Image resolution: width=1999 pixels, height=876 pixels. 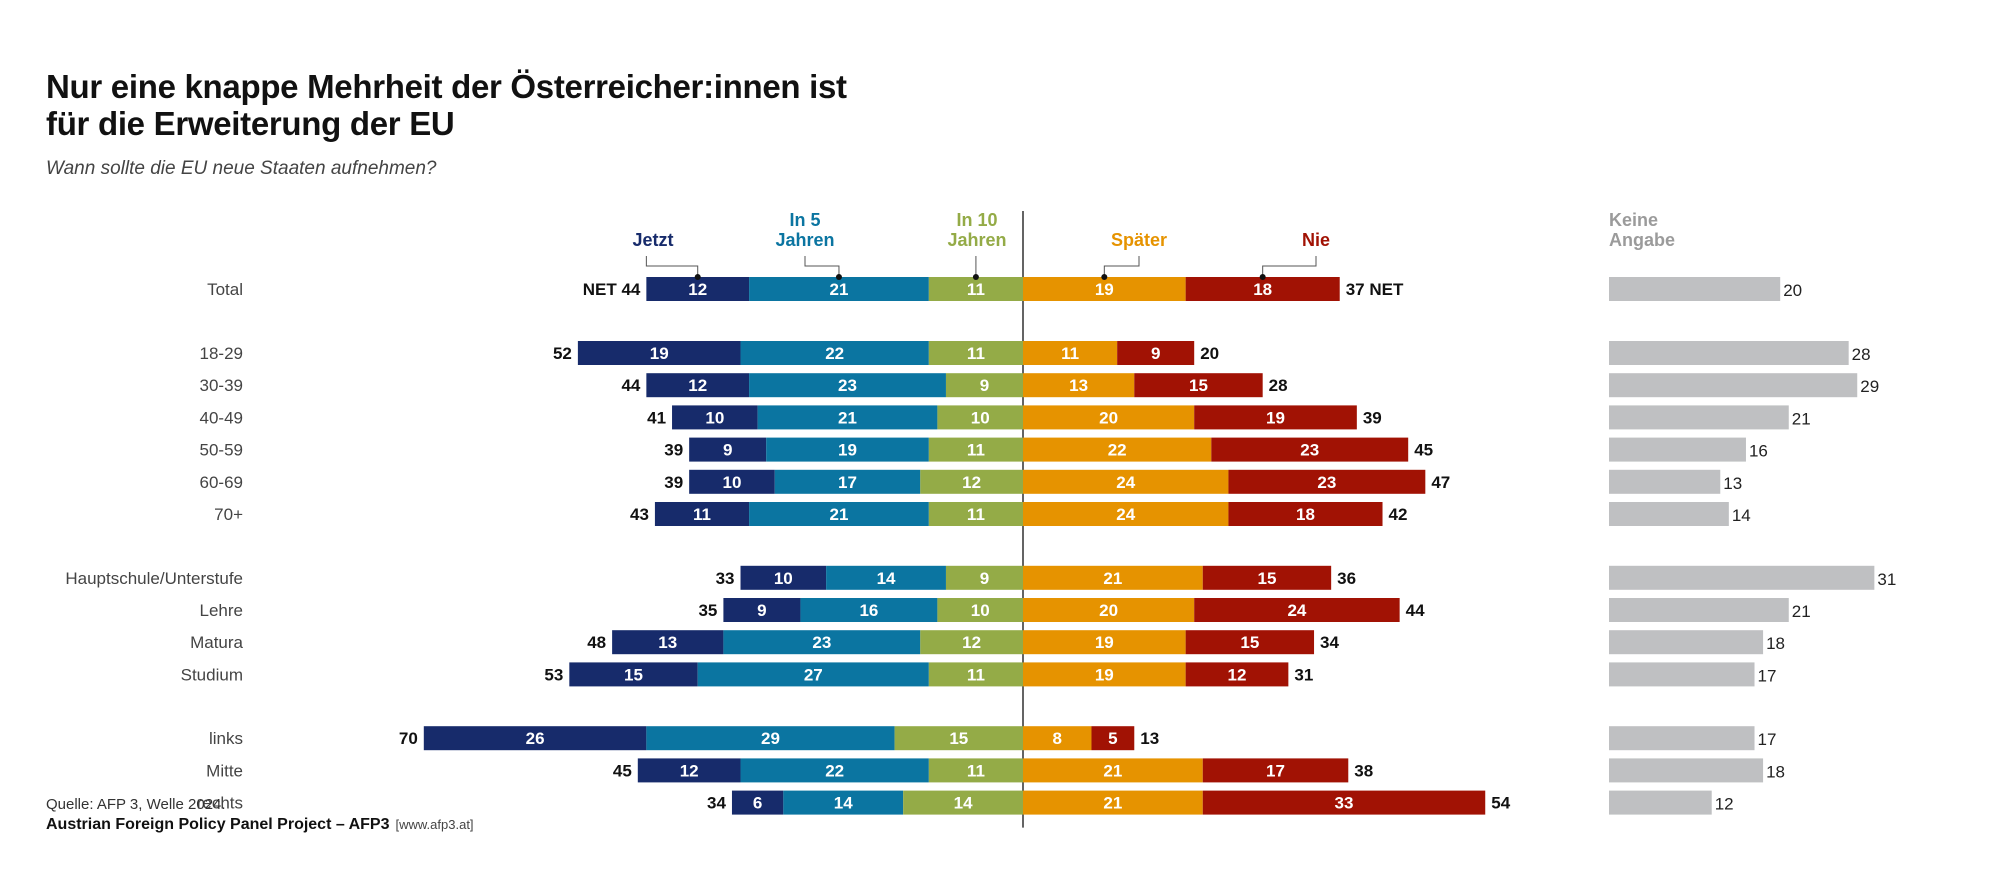 I want to click on chart-row-total: Total 12 21 11 19 18 NET 44 37 NET 20, so click(x=1004, y=289).